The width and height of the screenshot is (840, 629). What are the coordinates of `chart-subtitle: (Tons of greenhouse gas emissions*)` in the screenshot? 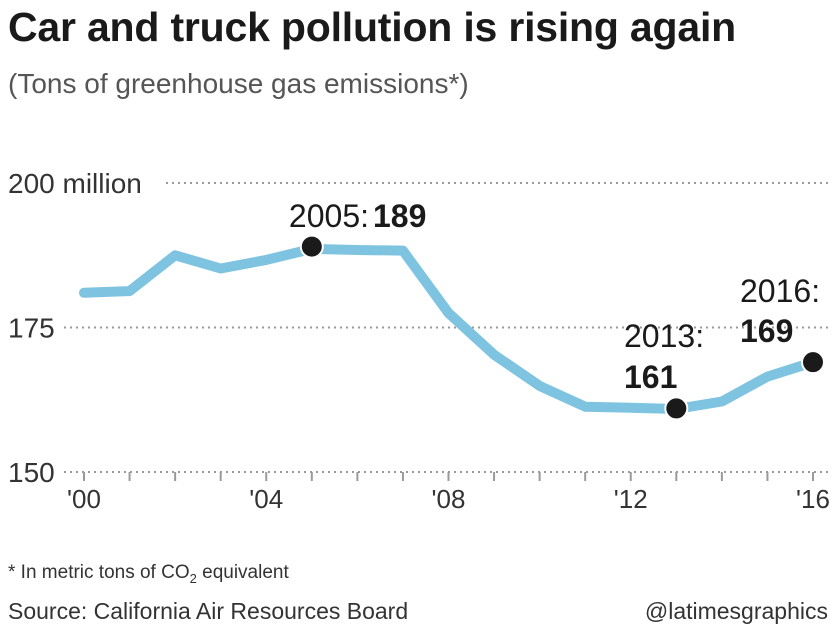 It's located at (238, 83).